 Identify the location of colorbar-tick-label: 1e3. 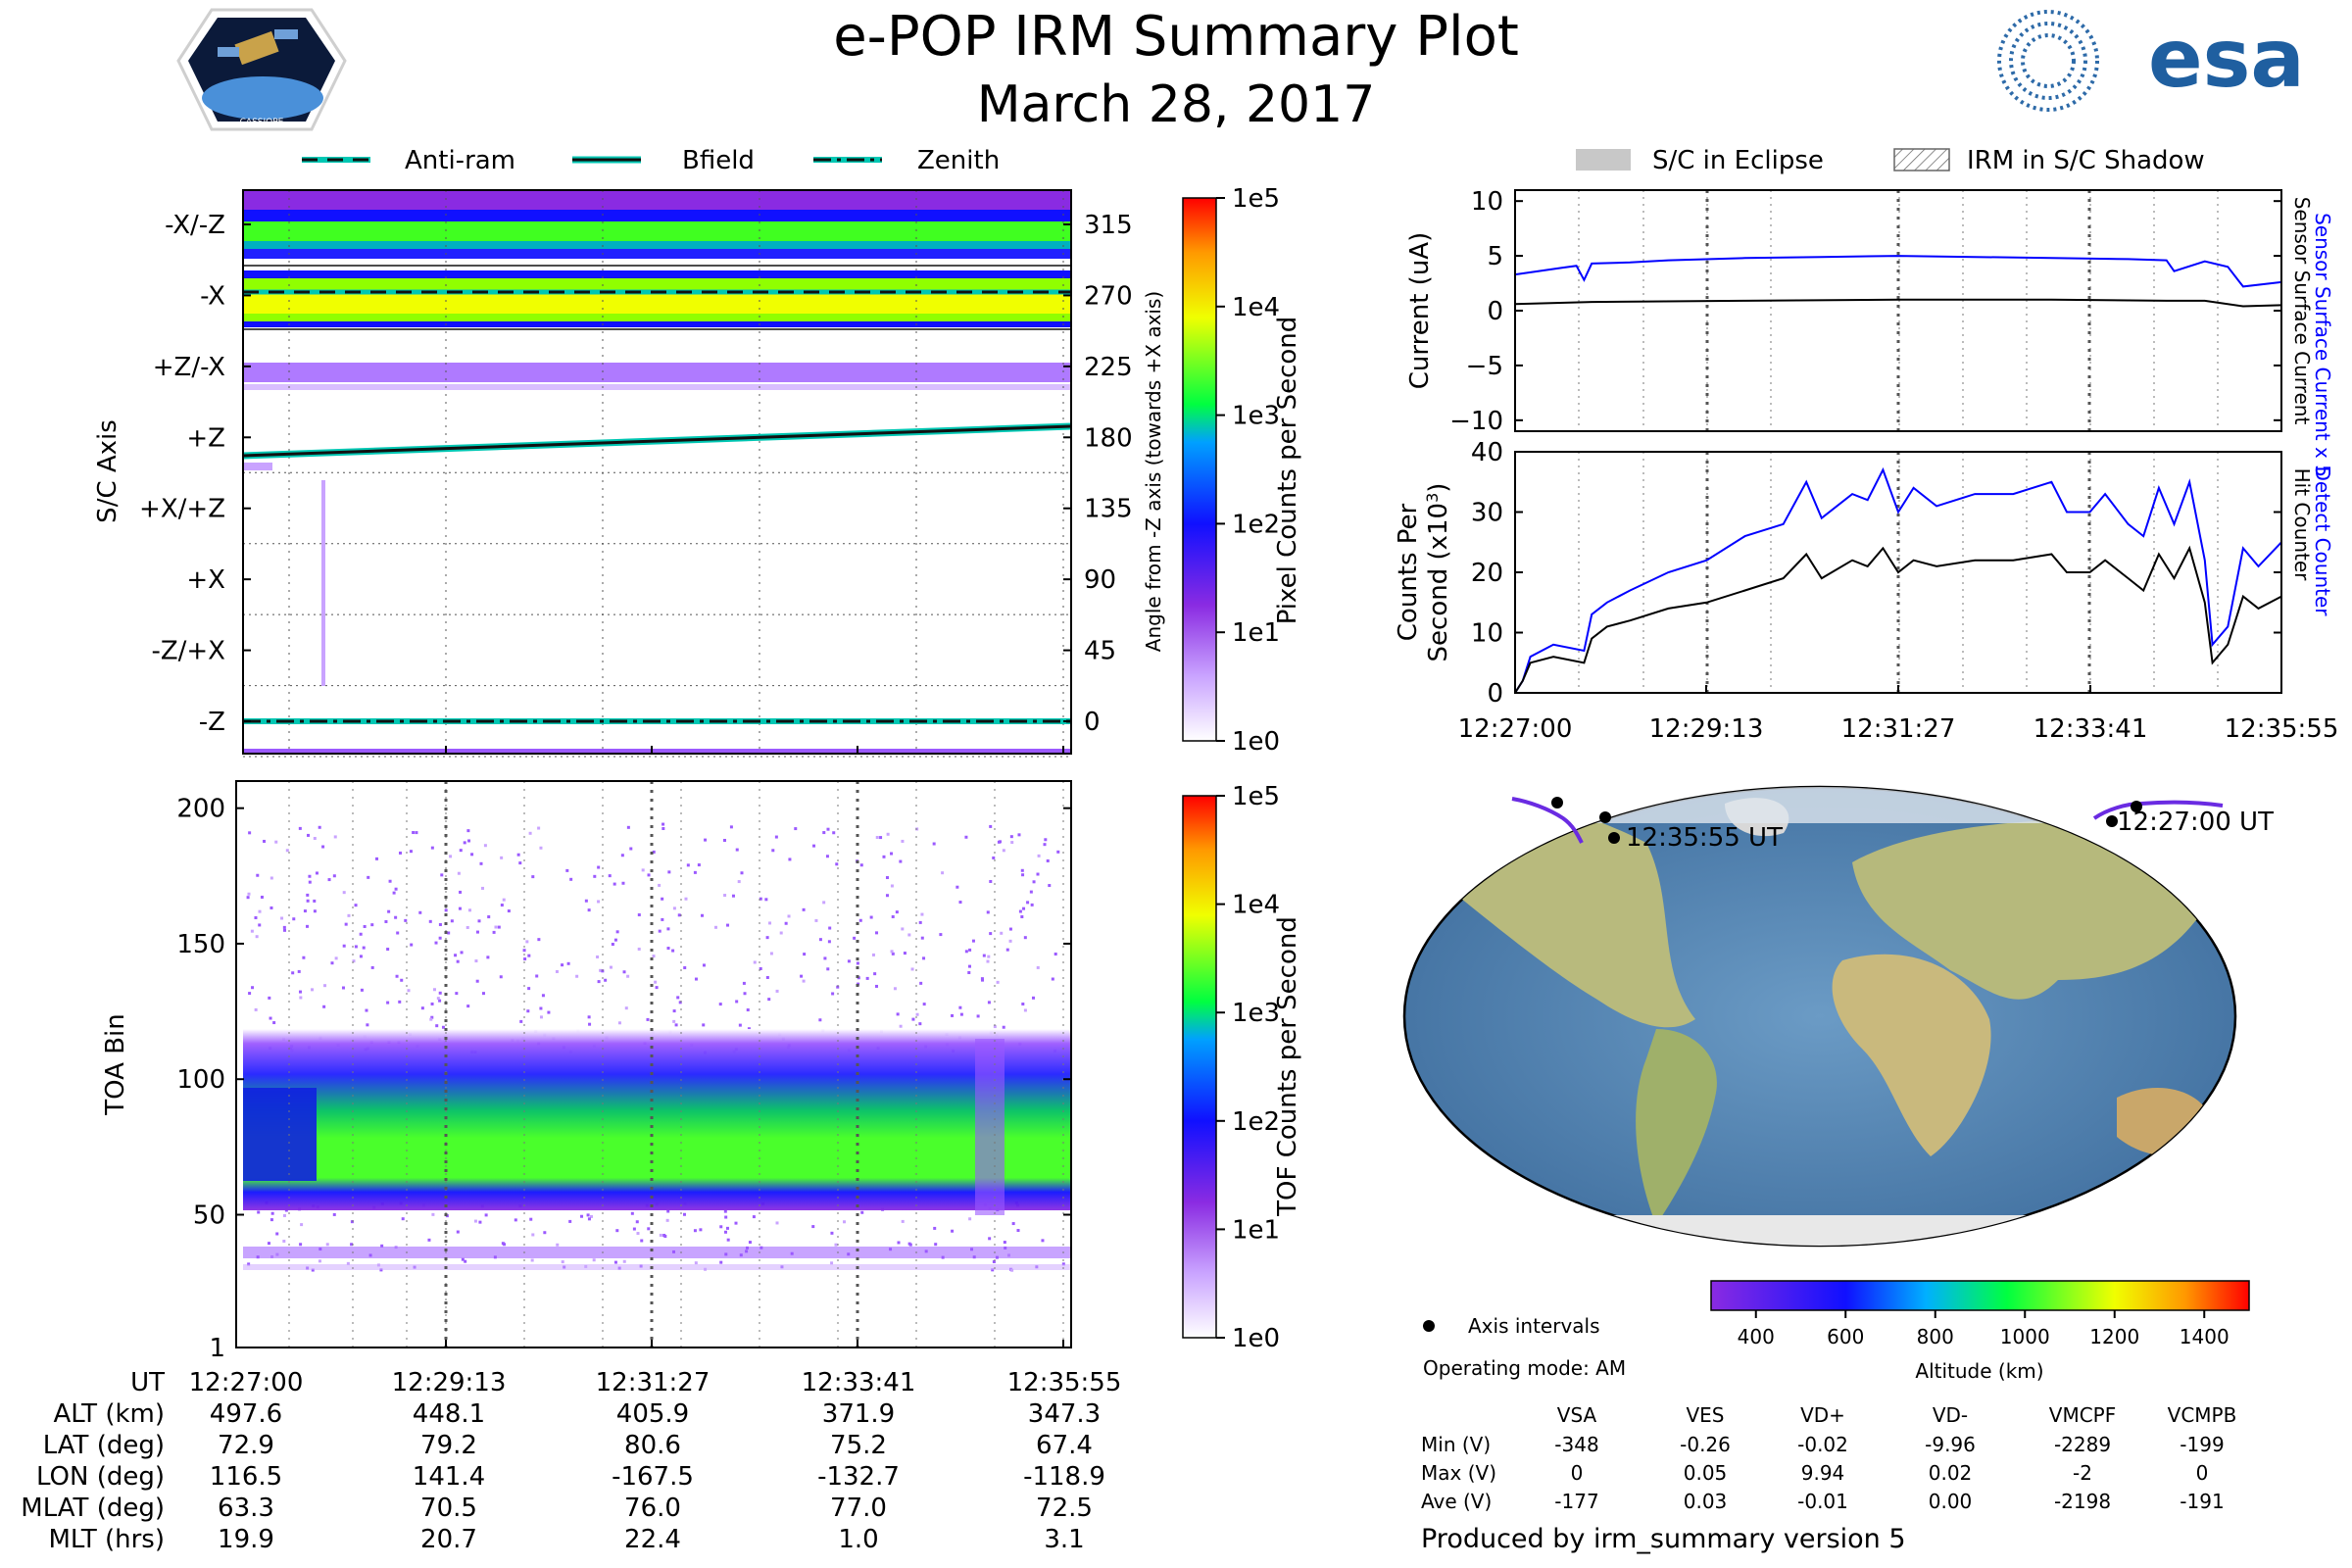
(1256, 1013).